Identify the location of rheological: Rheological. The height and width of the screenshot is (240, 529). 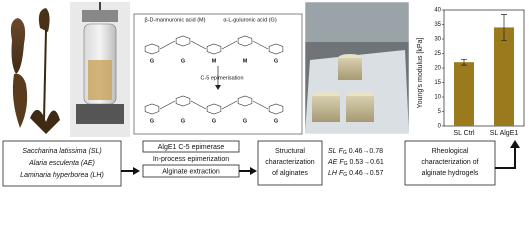
(450, 151).